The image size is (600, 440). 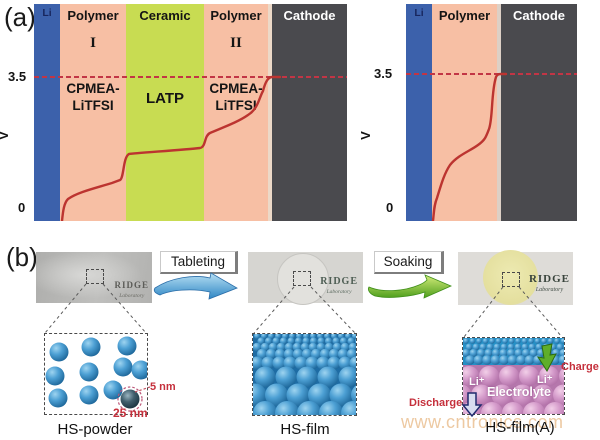 What do you see at coordinates (5, 135) in the screenshot?
I see `axis-unit-left: V` at bounding box center [5, 135].